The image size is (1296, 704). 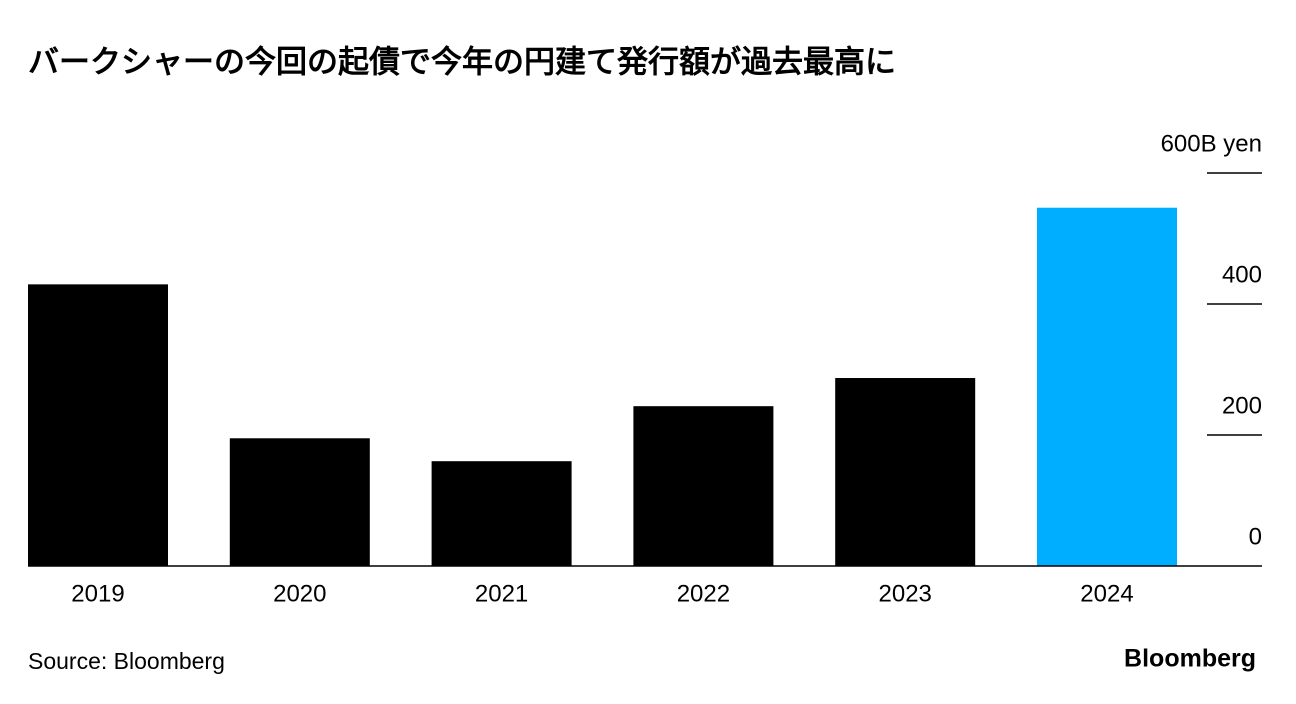 What do you see at coordinates (501, 593) in the screenshot?
I see `x-tick-label: 2021` at bounding box center [501, 593].